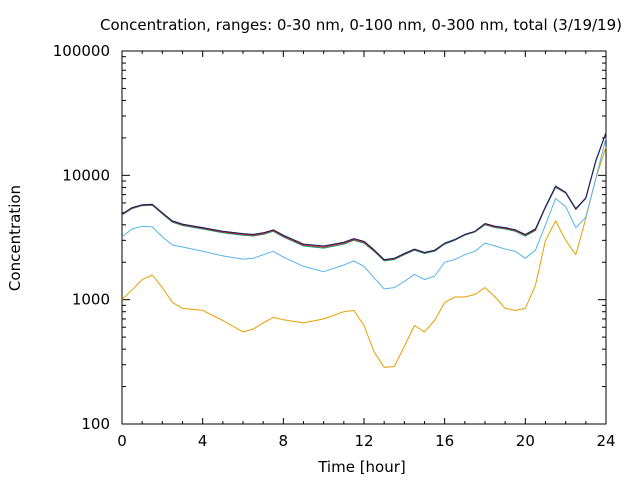 The height and width of the screenshot is (480, 640). What do you see at coordinates (203, 441) in the screenshot?
I see `x-tick-label: 4` at bounding box center [203, 441].